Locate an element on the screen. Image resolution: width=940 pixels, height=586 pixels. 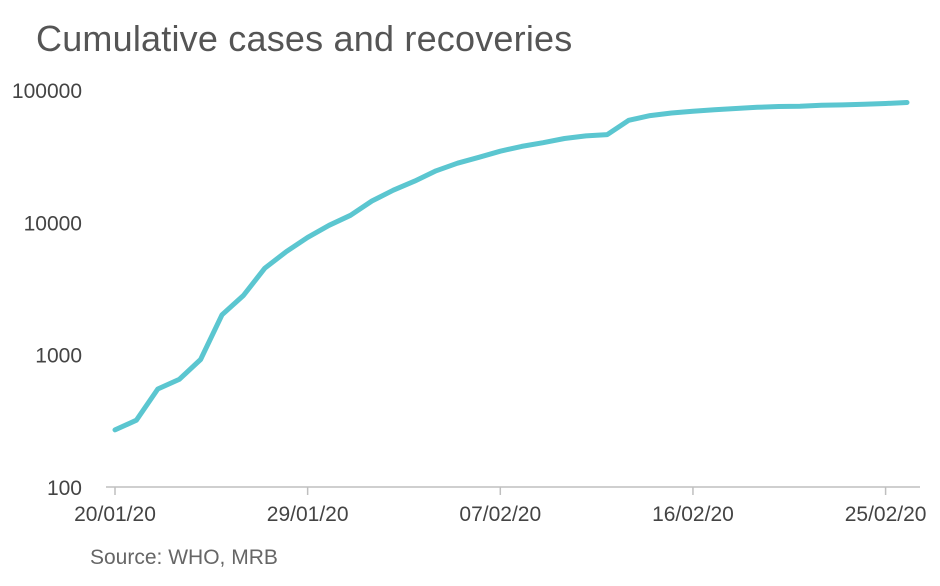
chart-title: Cumulative cases and recoveries is located at coordinates (304, 38).